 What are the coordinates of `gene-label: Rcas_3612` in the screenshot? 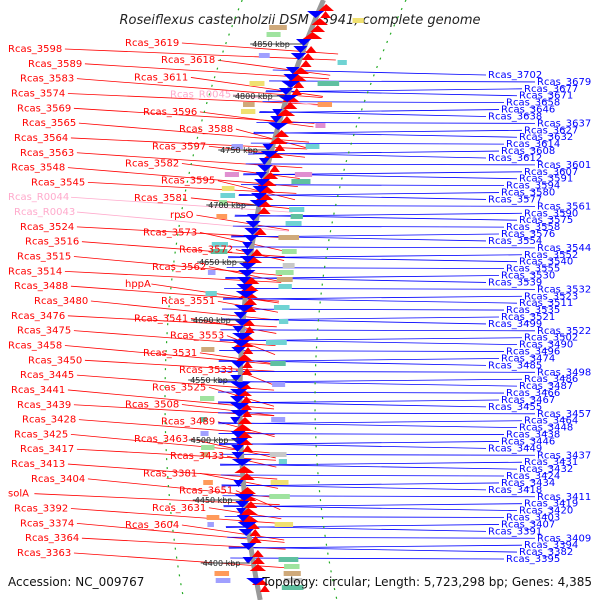 It's located at (515, 158).